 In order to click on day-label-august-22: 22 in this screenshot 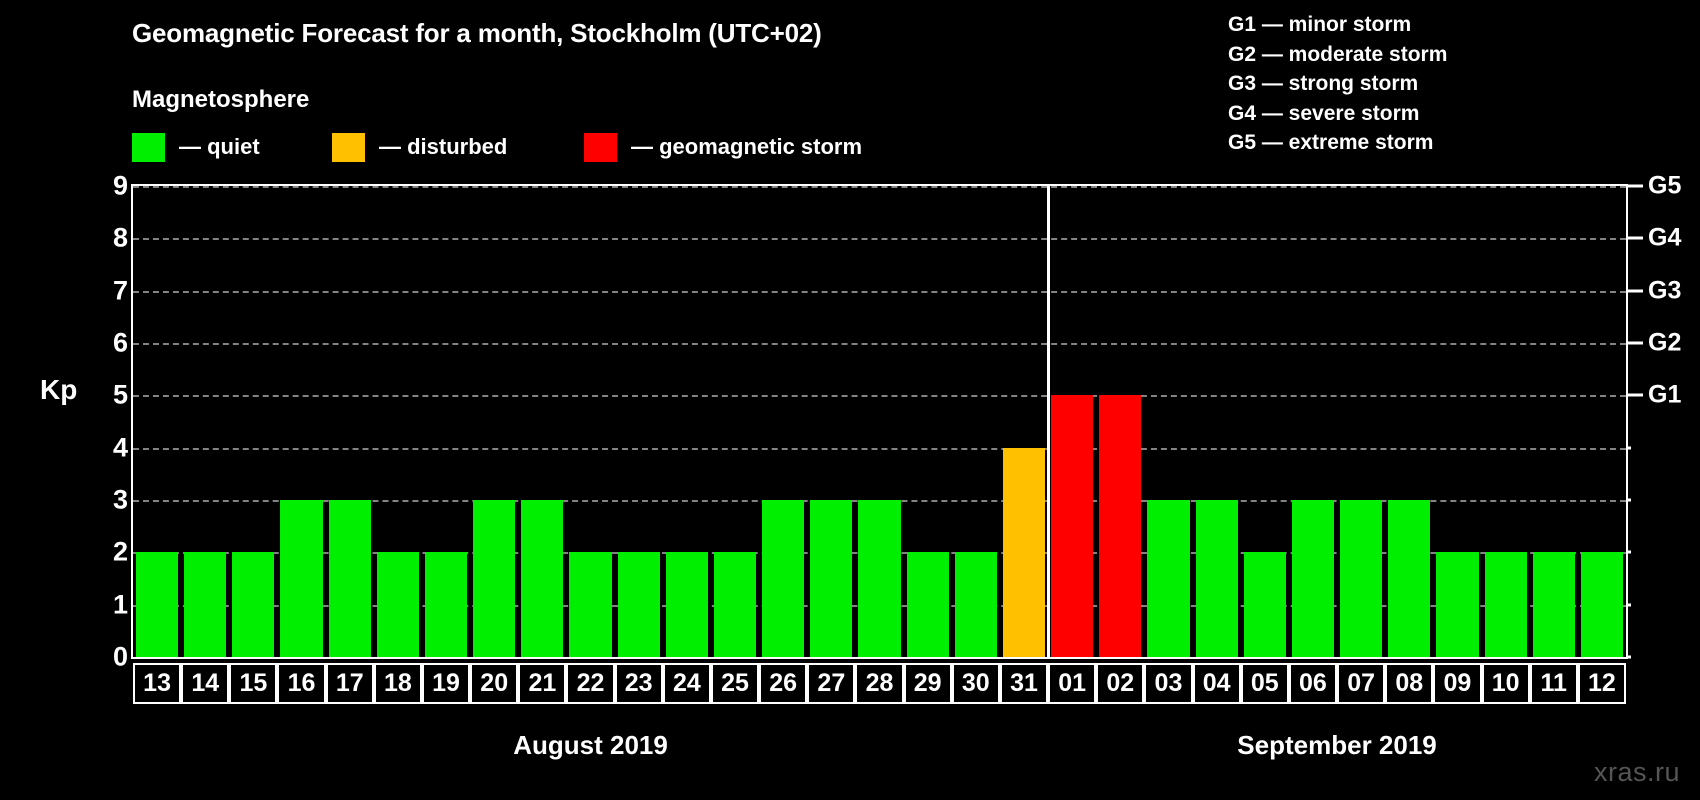, I will do `click(590, 683)`.